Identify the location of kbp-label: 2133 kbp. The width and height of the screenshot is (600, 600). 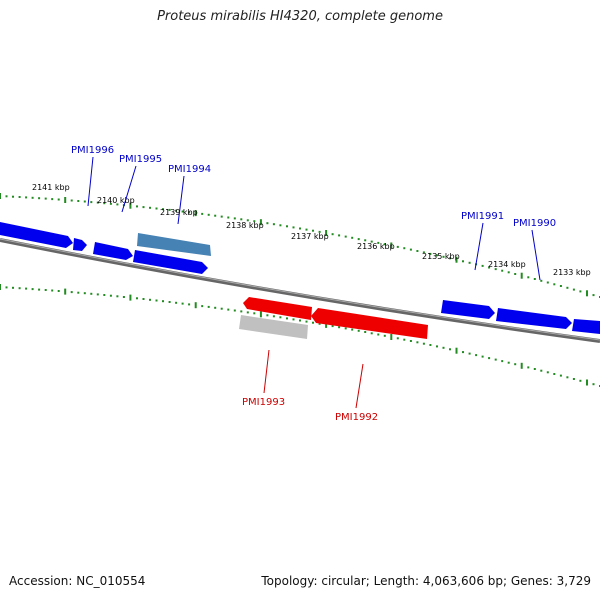
(572, 272).